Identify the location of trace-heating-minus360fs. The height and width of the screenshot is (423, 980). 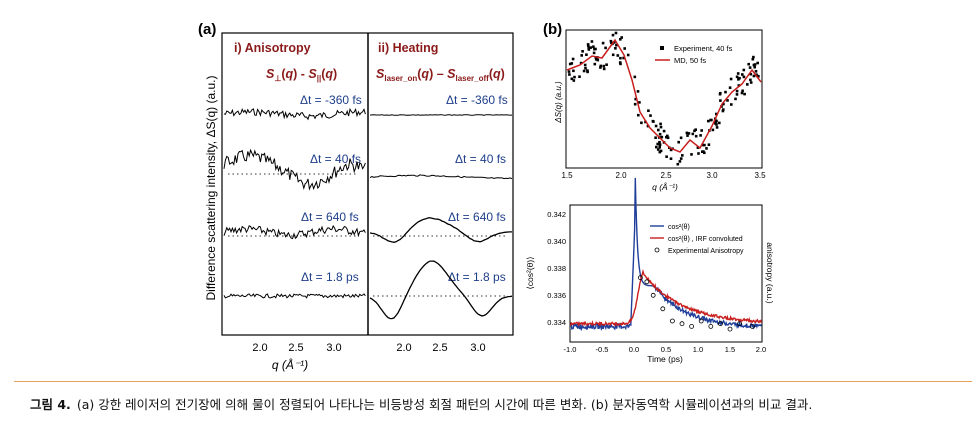
(440, 115).